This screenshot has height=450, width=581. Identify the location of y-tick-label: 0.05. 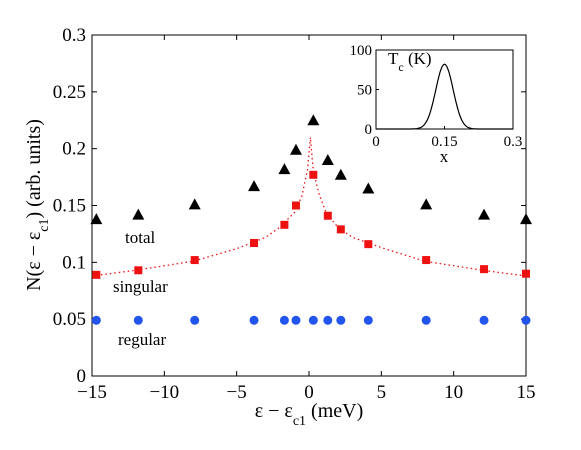
(69, 319).